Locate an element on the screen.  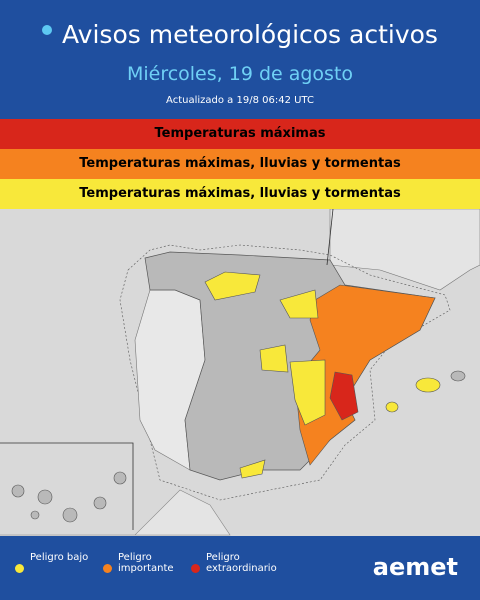
legend-item: Peligro extraordinario is located at coordinates (234, 563).